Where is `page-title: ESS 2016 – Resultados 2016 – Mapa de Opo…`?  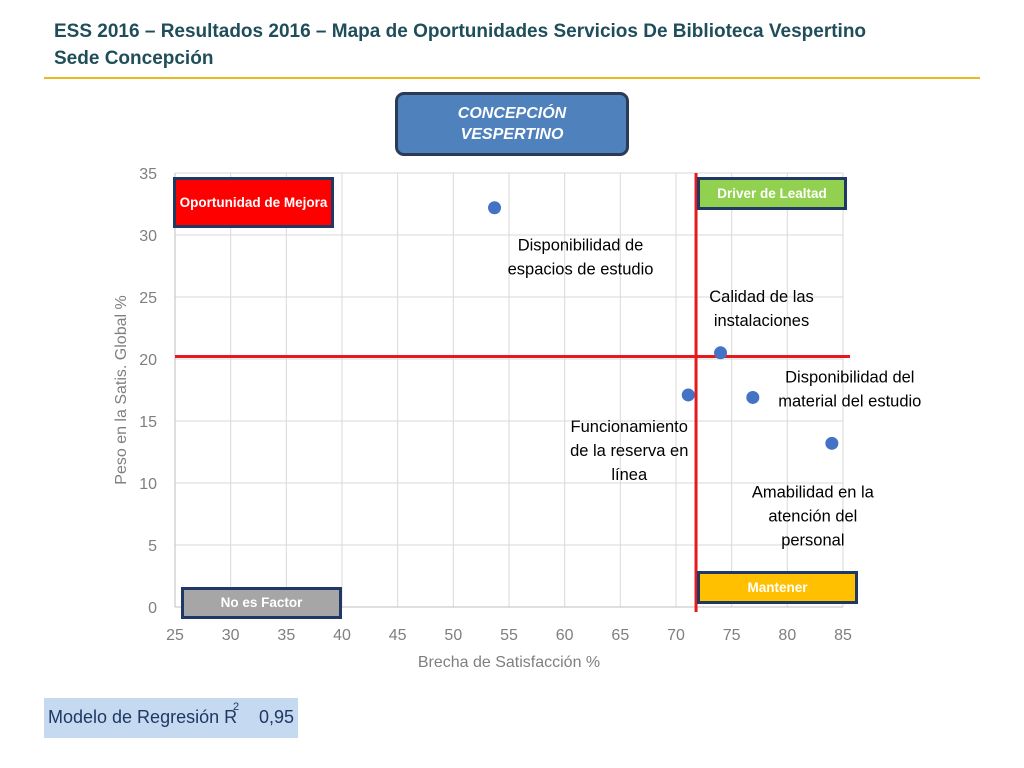
page-title: ESS 2016 – Resultados 2016 – Mapa de Opo… is located at coordinates (514, 45).